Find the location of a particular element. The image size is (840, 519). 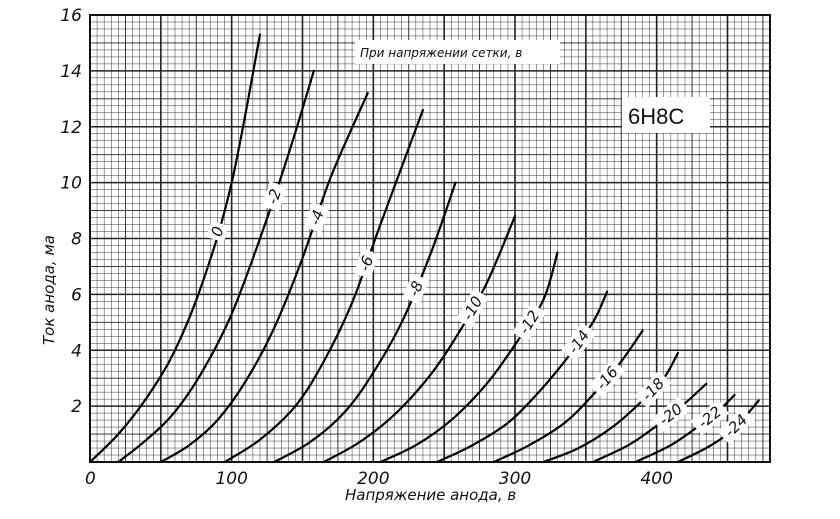

curve-label-group: -6 is located at coordinates (366, 263).